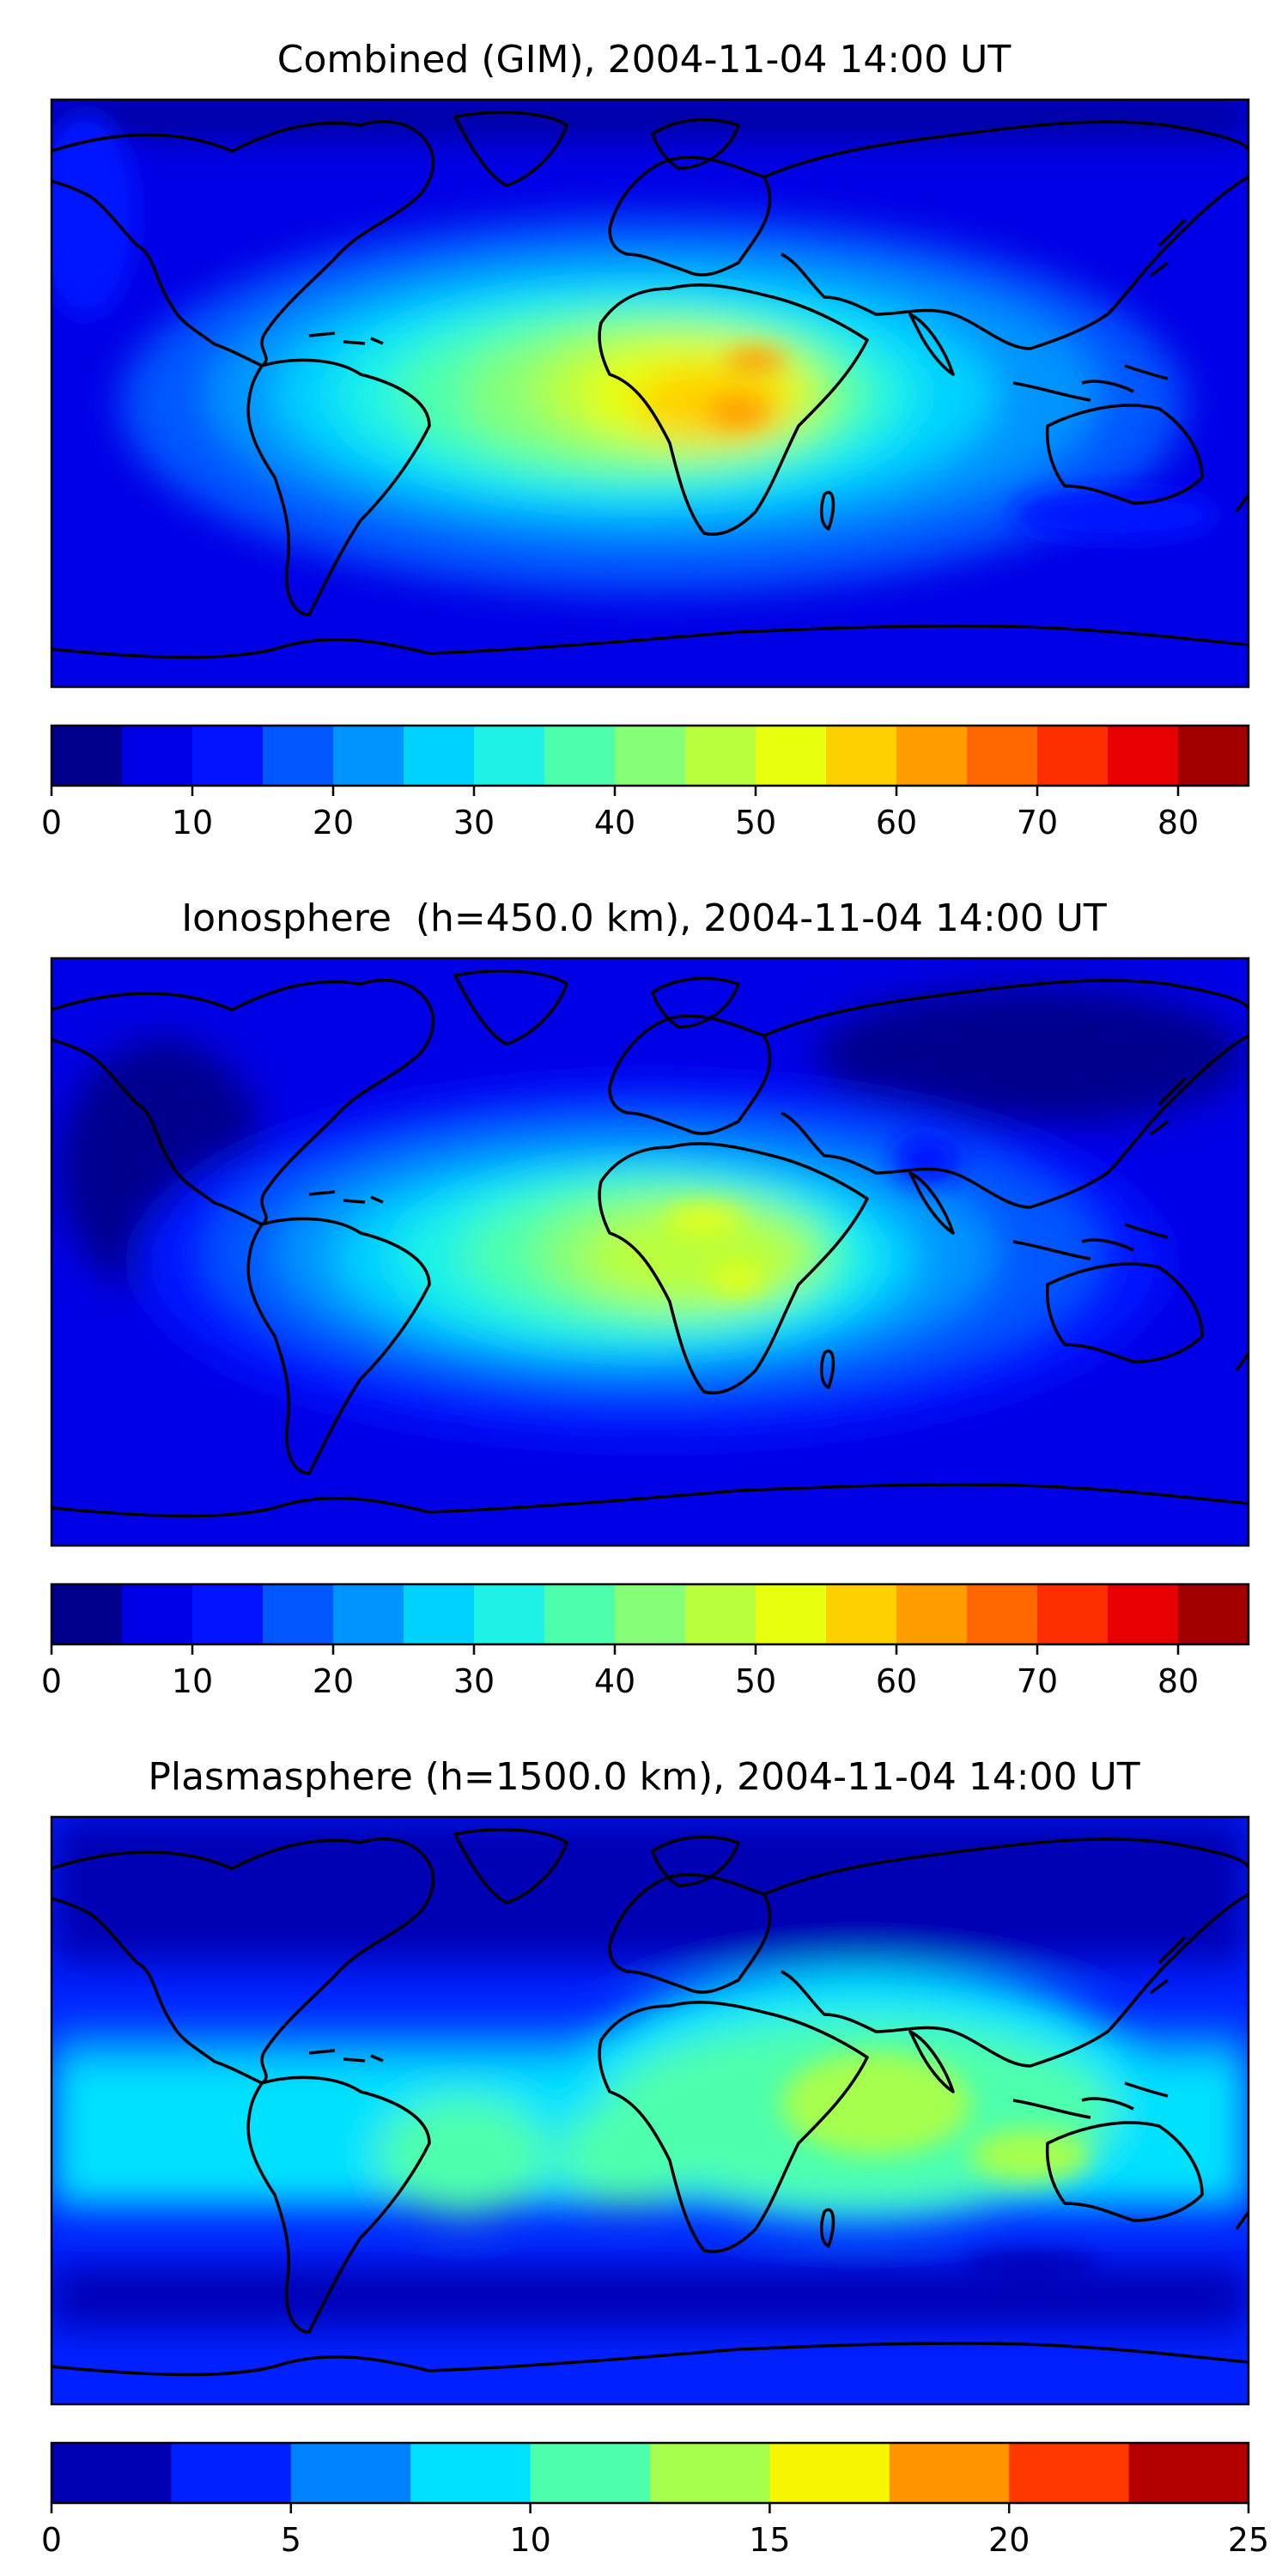  I want to click on colorbar-3-tick-label-1: 5, so click(291, 2540).